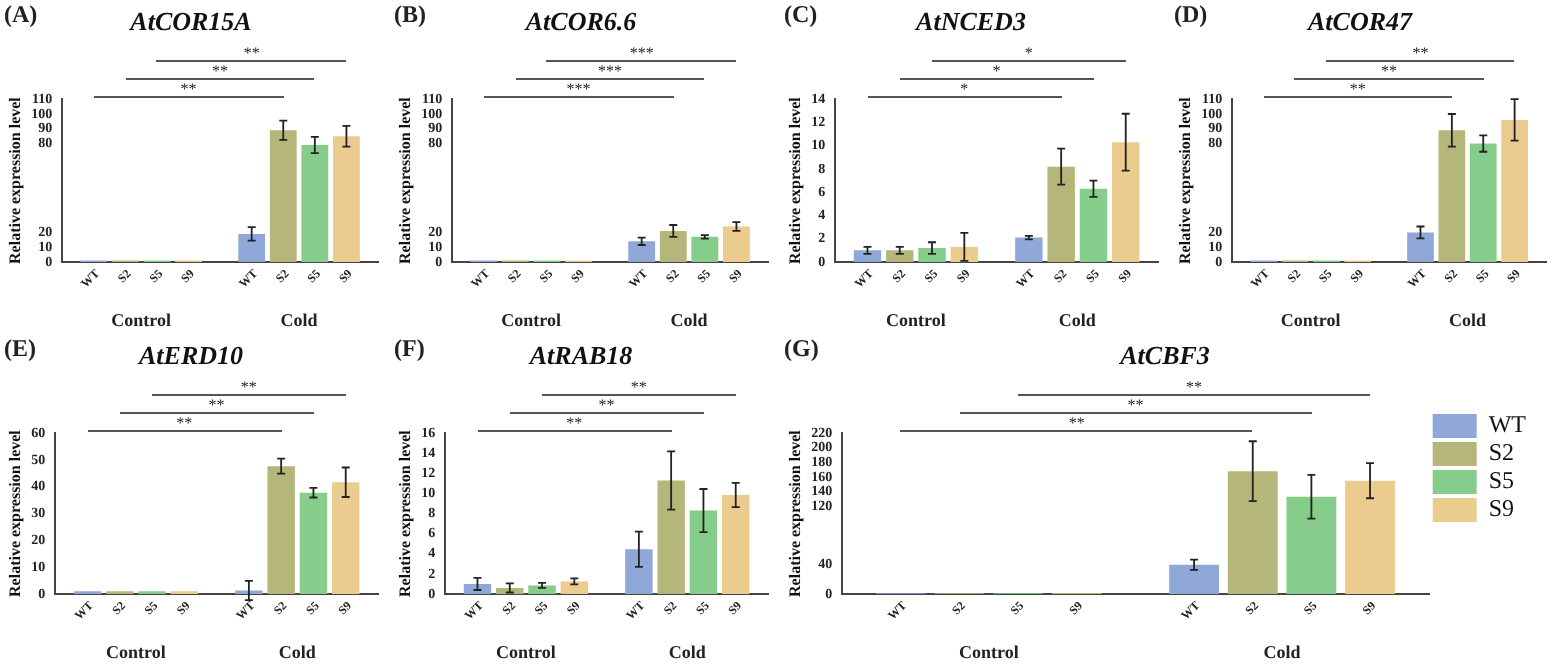 This screenshot has height=666, width=1558. What do you see at coordinates (1191, 14) in the screenshot?
I see `text: (D)` at bounding box center [1191, 14].